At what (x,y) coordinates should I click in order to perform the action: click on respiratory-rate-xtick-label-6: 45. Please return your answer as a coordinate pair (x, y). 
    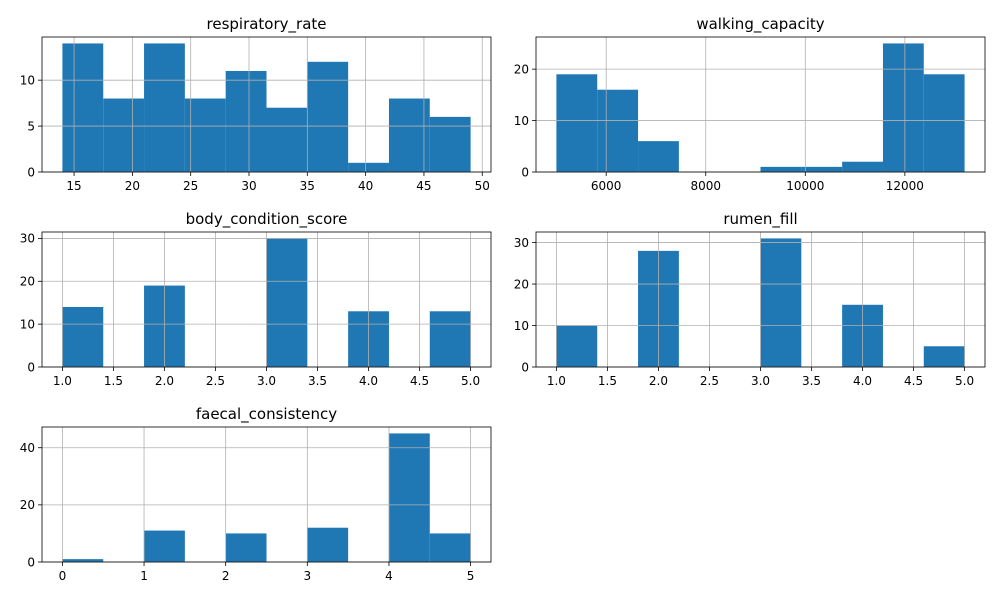
    Looking at the image, I should click on (423, 186).